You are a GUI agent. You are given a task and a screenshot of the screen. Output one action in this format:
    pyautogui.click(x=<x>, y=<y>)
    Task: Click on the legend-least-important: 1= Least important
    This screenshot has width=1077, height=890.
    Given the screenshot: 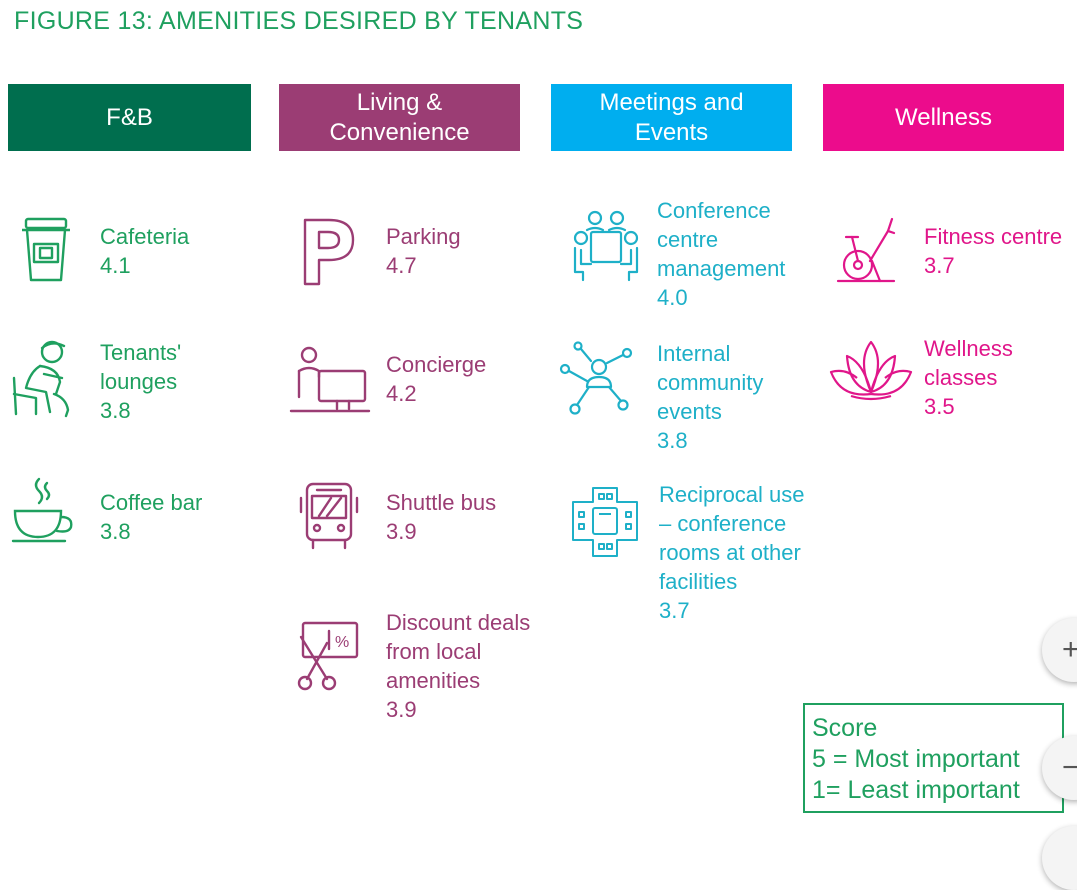 What is the action you would take?
    pyautogui.click(x=916, y=790)
    